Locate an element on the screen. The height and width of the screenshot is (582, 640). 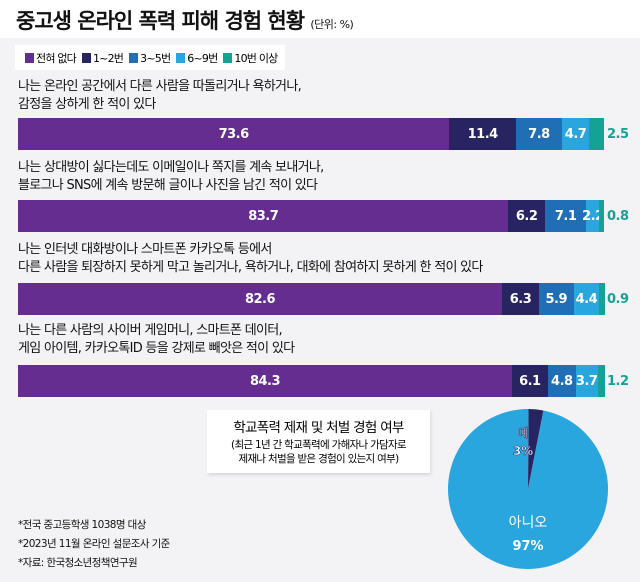
bar-segment: 2.2 is located at coordinates (593, 216).